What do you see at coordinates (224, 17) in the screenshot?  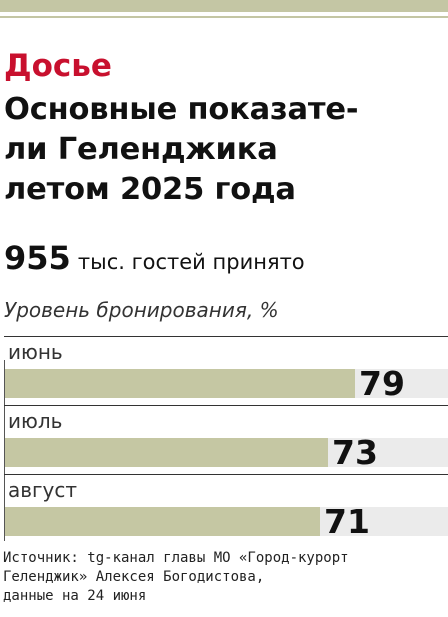 I see `top-decorative-line` at bounding box center [224, 17].